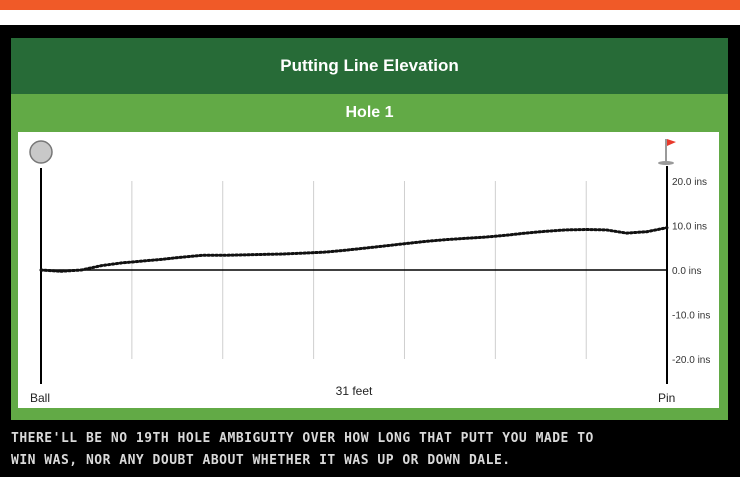 This screenshot has height=477, width=740. Describe the element at coordinates (691, 316) in the screenshot. I see `y-tick-label: -10.0 ins` at that location.